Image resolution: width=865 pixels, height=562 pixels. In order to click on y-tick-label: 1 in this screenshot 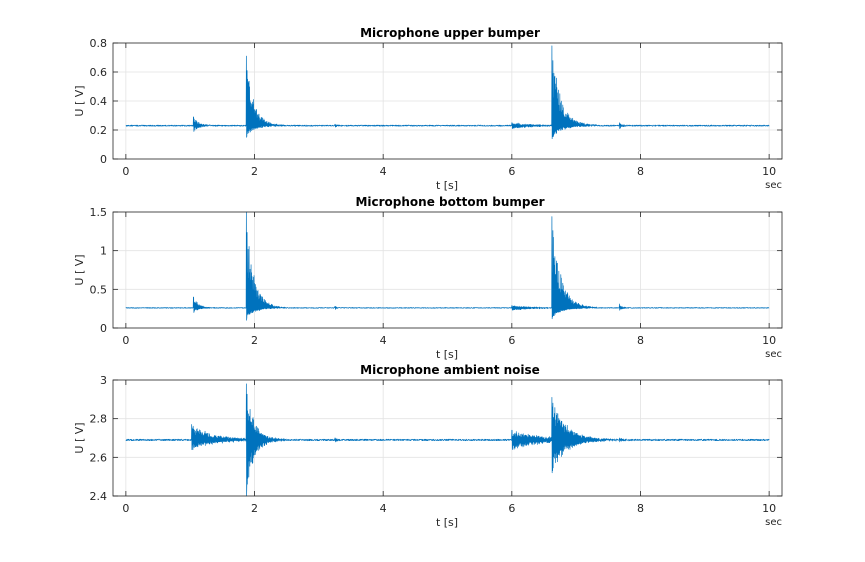, I will do `click(103, 251)`.